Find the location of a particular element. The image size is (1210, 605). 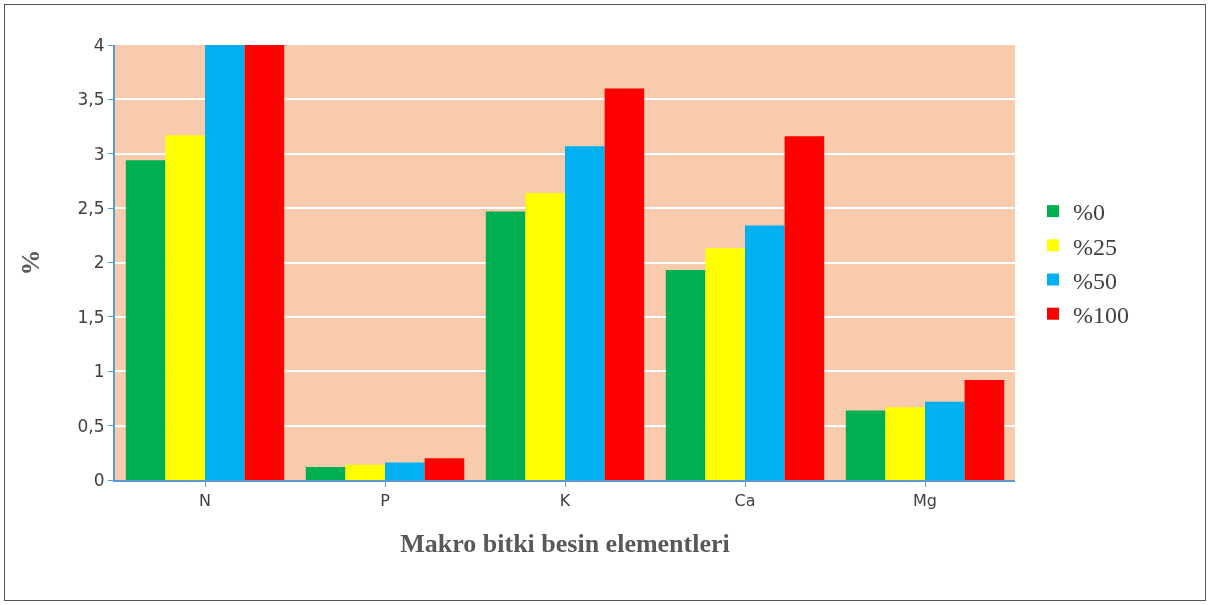

y-tick-label: 0,5 is located at coordinates (91, 425).